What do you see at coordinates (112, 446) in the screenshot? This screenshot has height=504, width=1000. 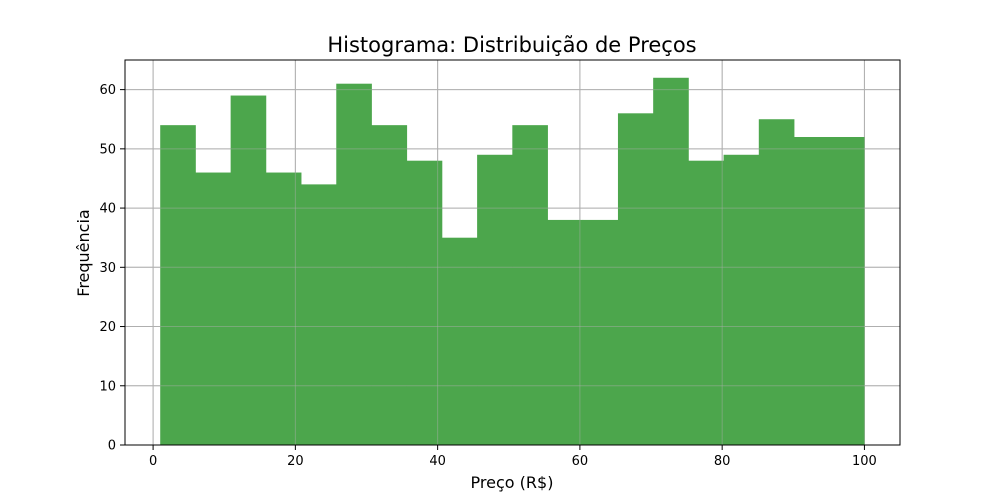 I see `y-tick-label: 0` at bounding box center [112, 446].